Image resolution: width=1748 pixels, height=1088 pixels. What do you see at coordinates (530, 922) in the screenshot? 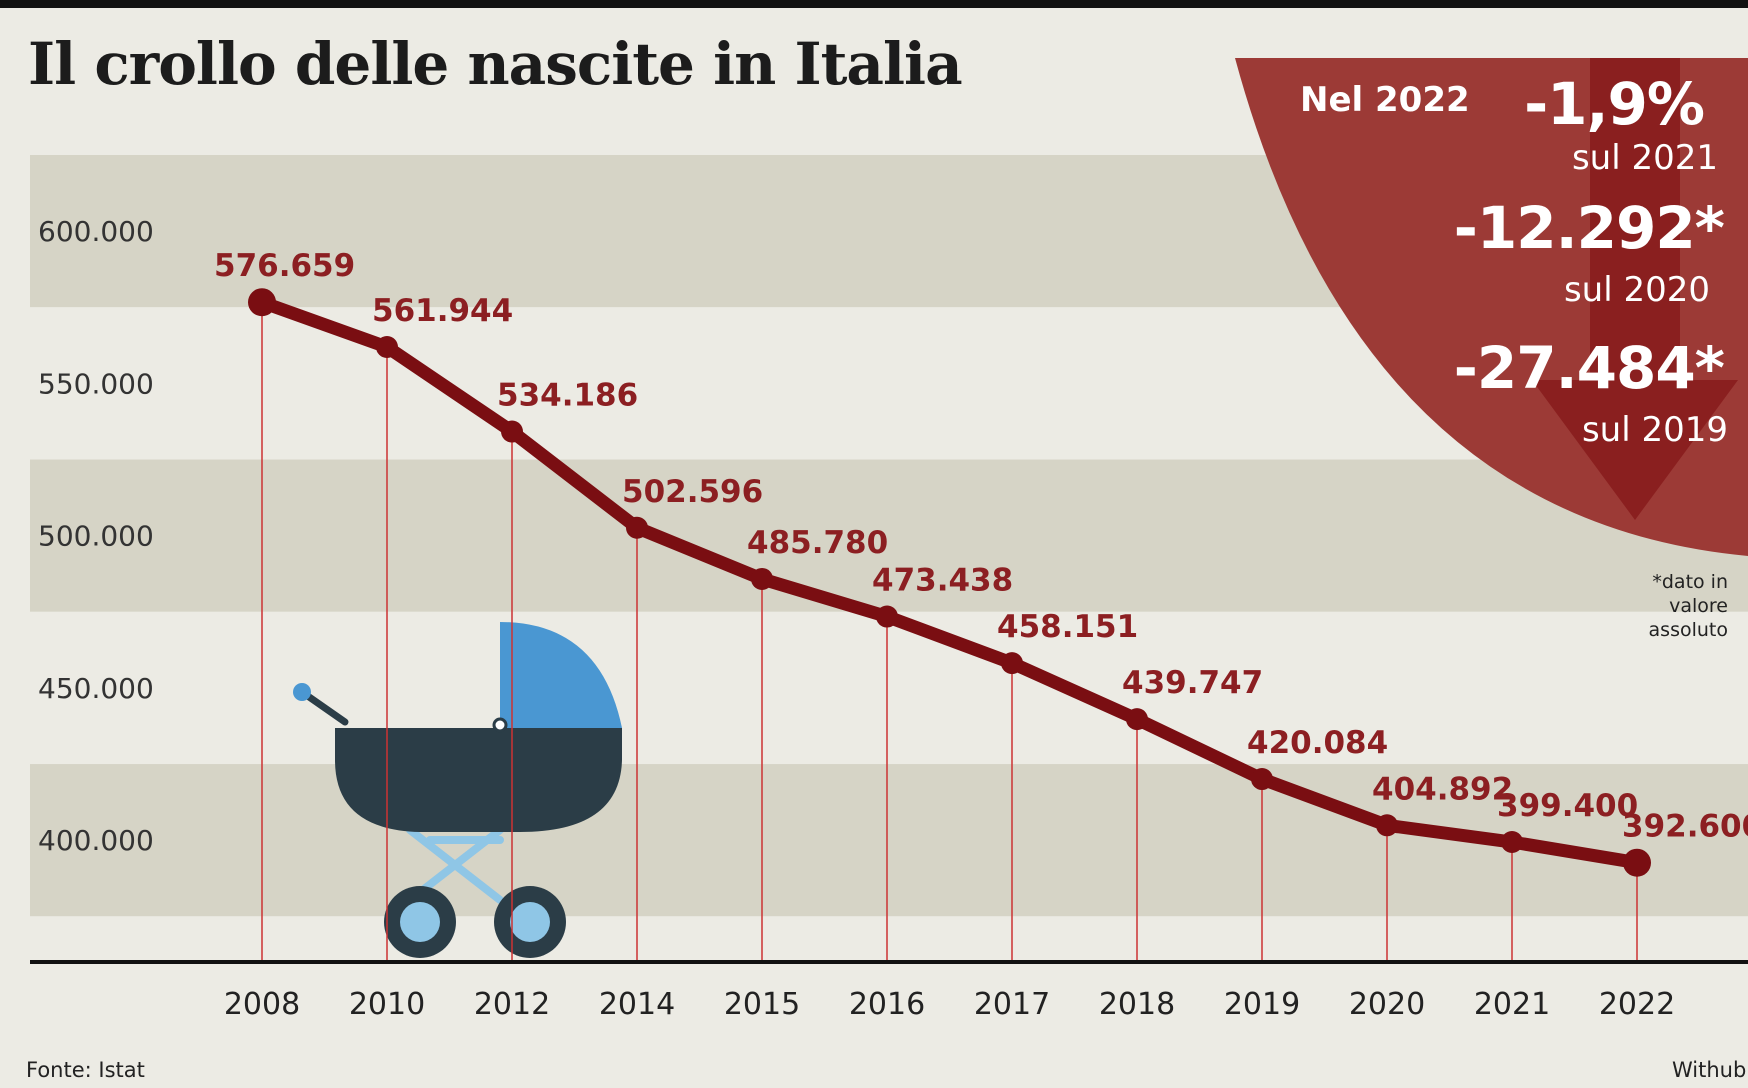
I see `stroller-wheel-right-hub` at bounding box center [530, 922].